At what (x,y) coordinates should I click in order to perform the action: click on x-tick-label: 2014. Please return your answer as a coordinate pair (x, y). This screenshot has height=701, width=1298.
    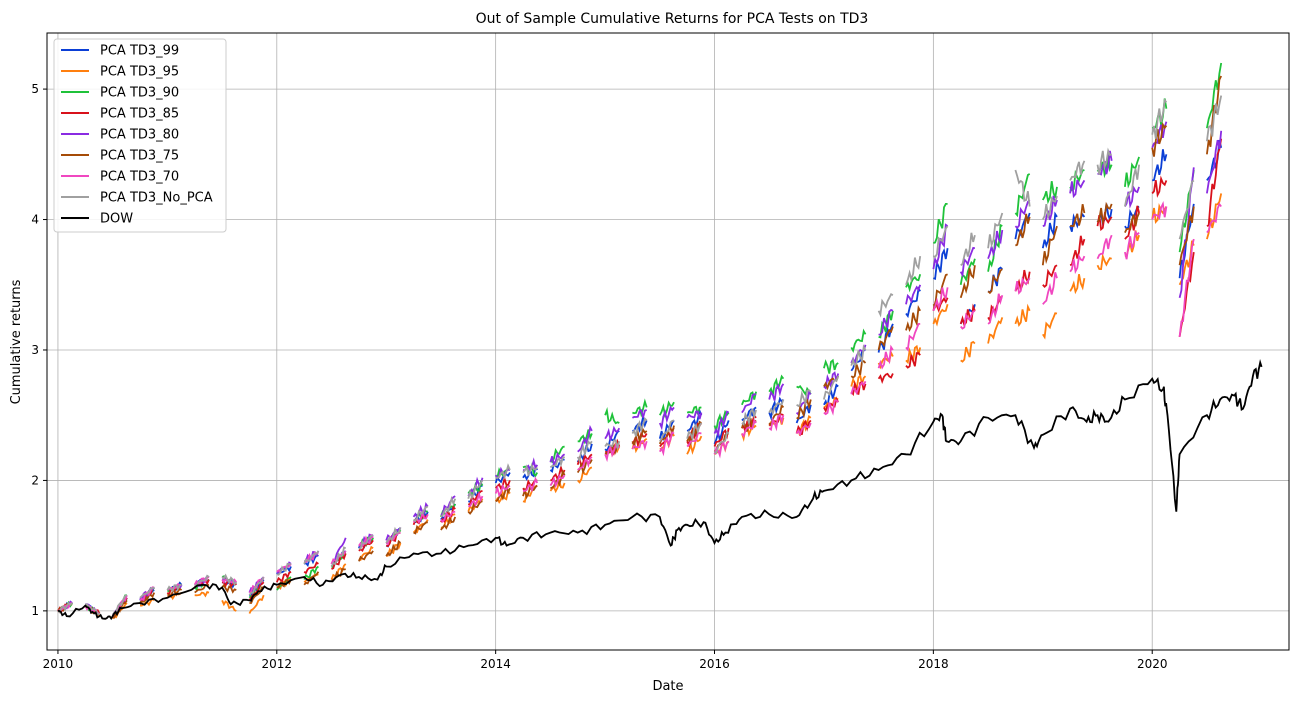
    Looking at the image, I should click on (495, 664).